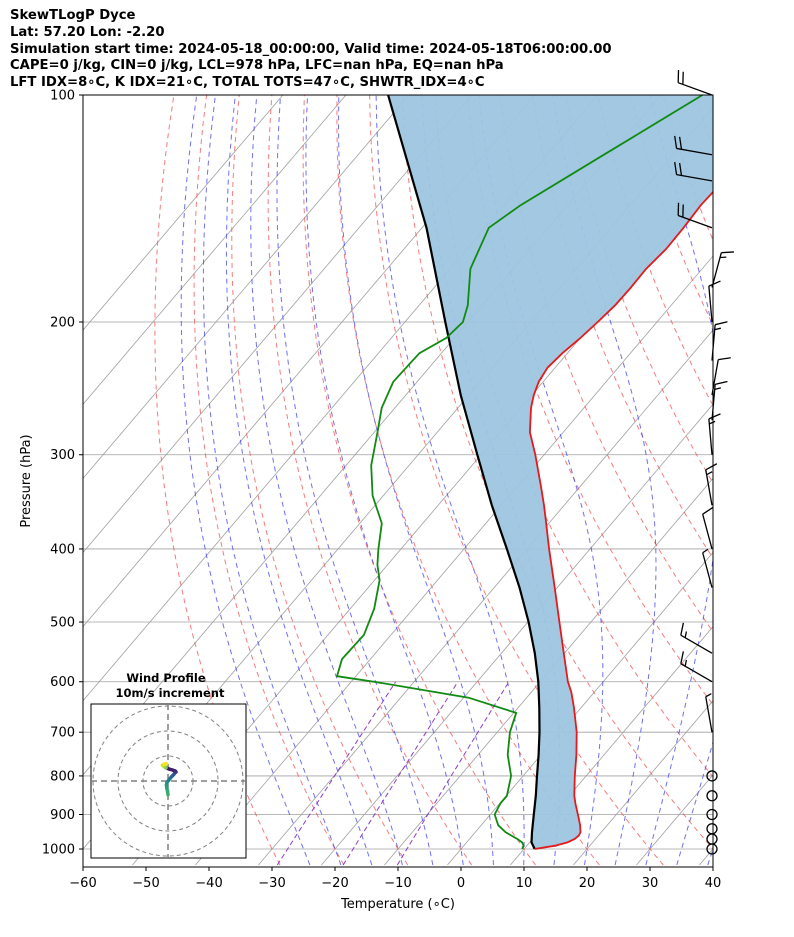 The width and height of the screenshot is (794, 937). What do you see at coordinates (334, 883) in the screenshot?
I see `x-tick-label: −20` at bounding box center [334, 883].